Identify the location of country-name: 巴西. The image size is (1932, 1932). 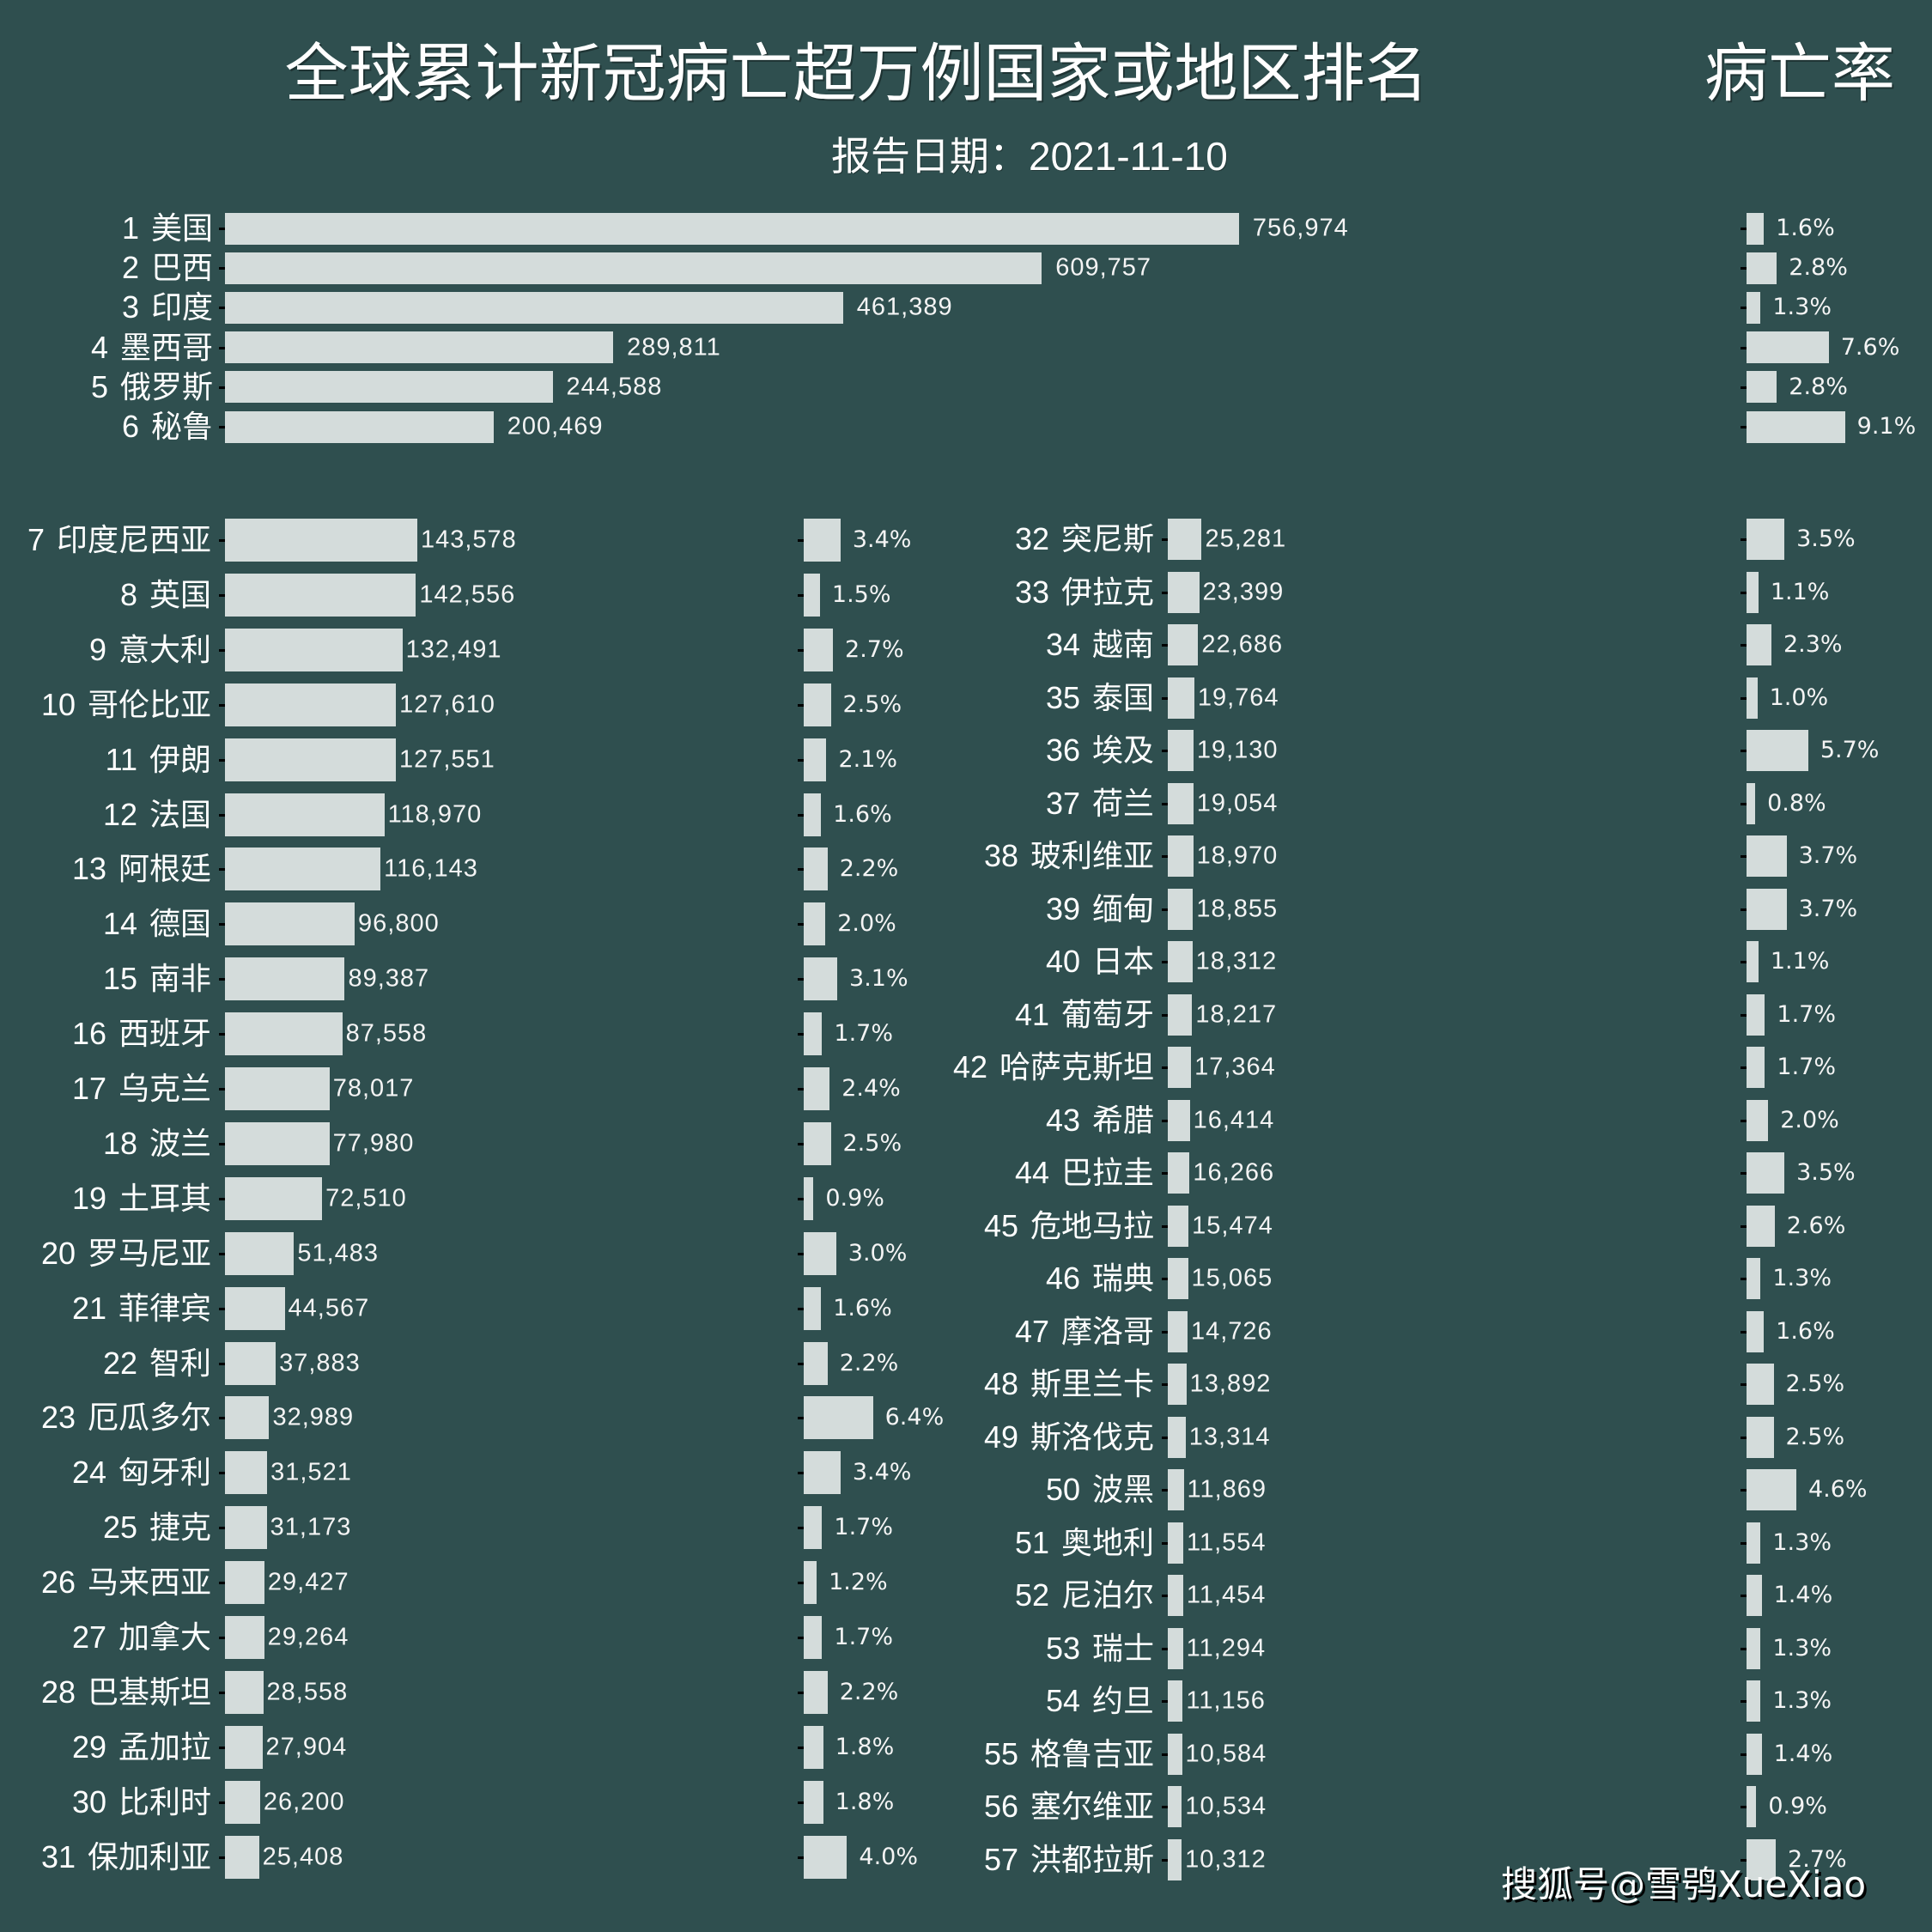
(181, 269).